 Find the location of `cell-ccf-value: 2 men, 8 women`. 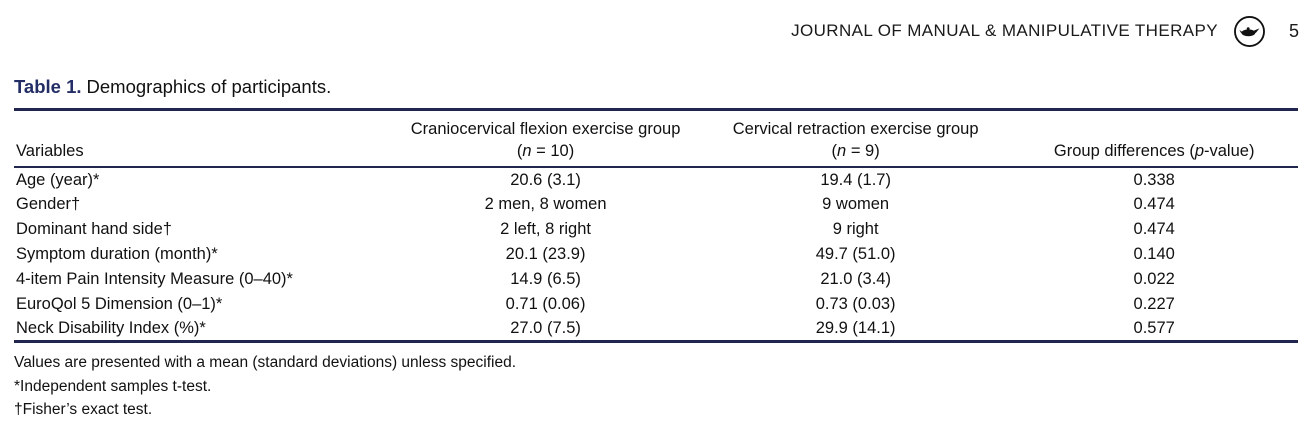

cell-ccf-value: 2 men, 8 women is located at coordinates (545, 204).